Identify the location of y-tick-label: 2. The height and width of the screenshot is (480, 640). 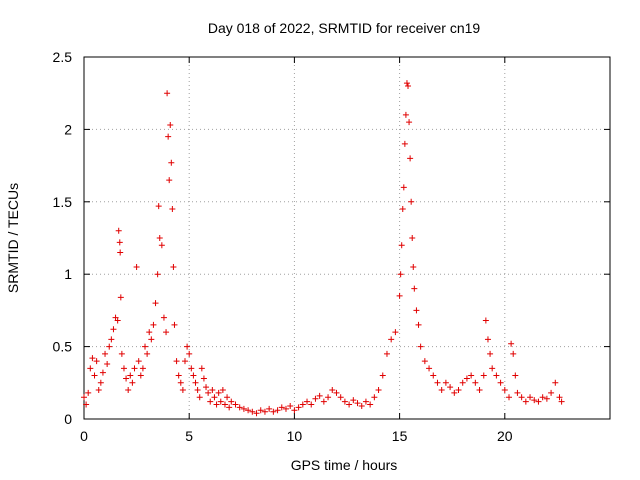
(68, 129).